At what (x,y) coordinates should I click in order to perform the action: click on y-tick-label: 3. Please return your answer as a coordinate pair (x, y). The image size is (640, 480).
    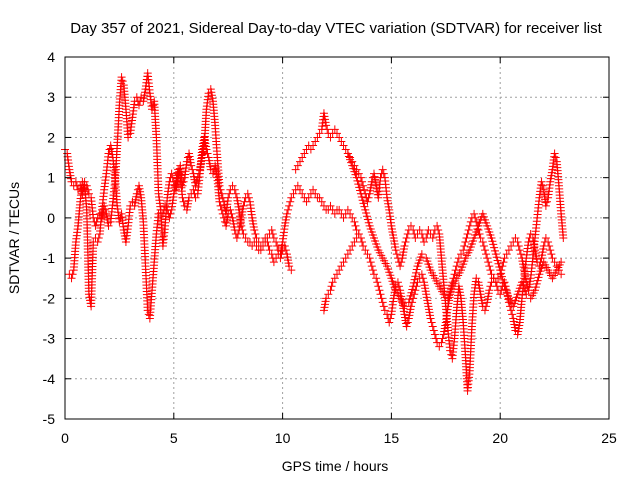
    Looking at the image, I should click on (51, 97).